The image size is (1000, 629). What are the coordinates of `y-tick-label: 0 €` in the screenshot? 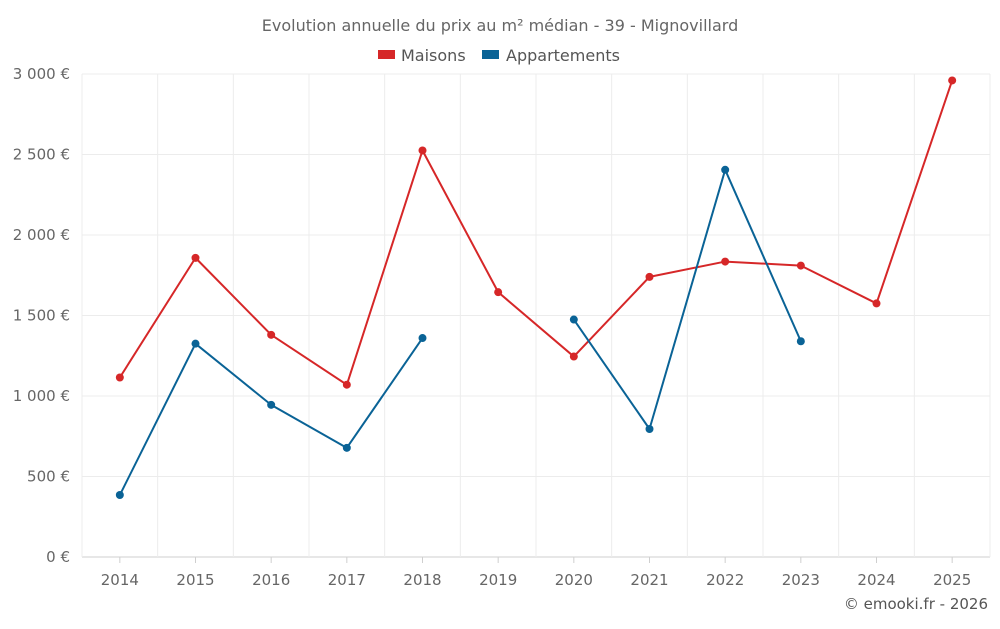 It's located at (58, 557).